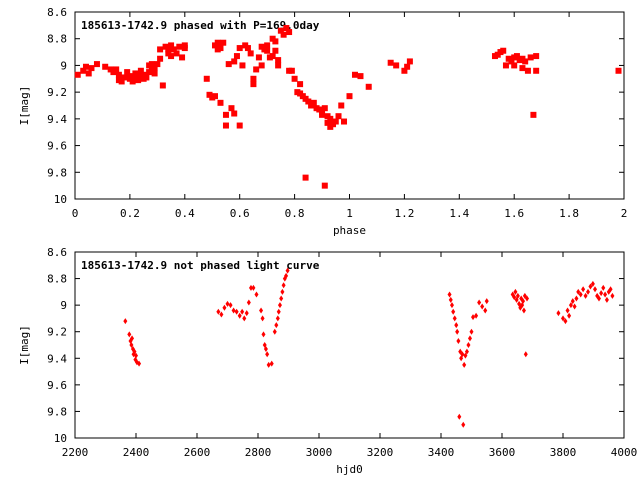 This screenshot has width=640, height=480. I want to click on x-tick-label: 1.2, so click(404, 213).